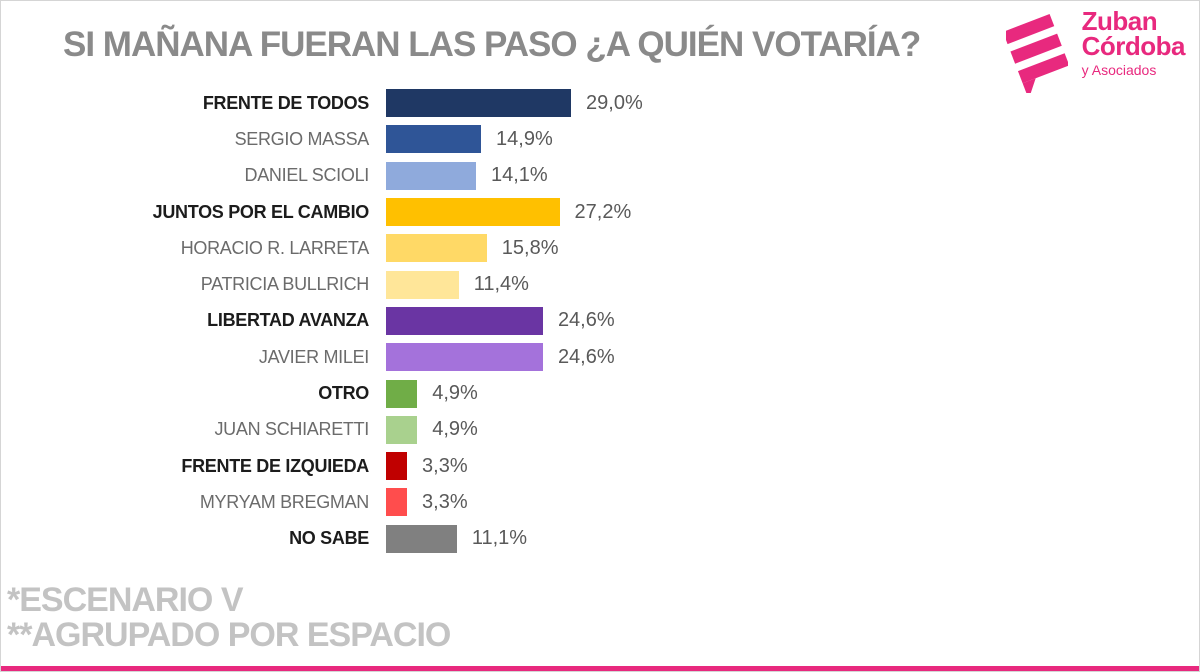 The width and height of the screenshot is (1200, 672). Describe the element at coordinates (329, 538) in the screenshot. I see `category-label: NO SABE` at that location.